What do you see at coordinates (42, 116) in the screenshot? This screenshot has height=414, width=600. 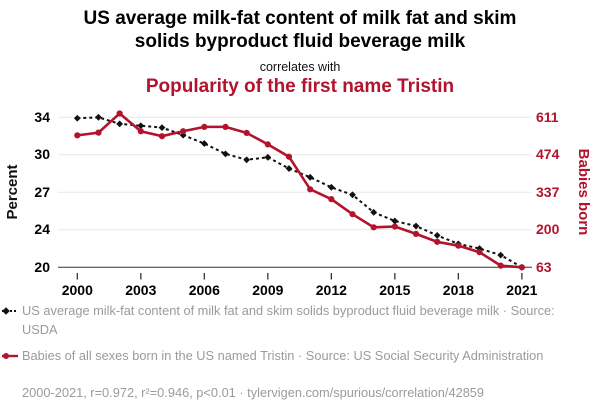 I see `y-tick-label-left: 34` at bounding box center [42, 116].